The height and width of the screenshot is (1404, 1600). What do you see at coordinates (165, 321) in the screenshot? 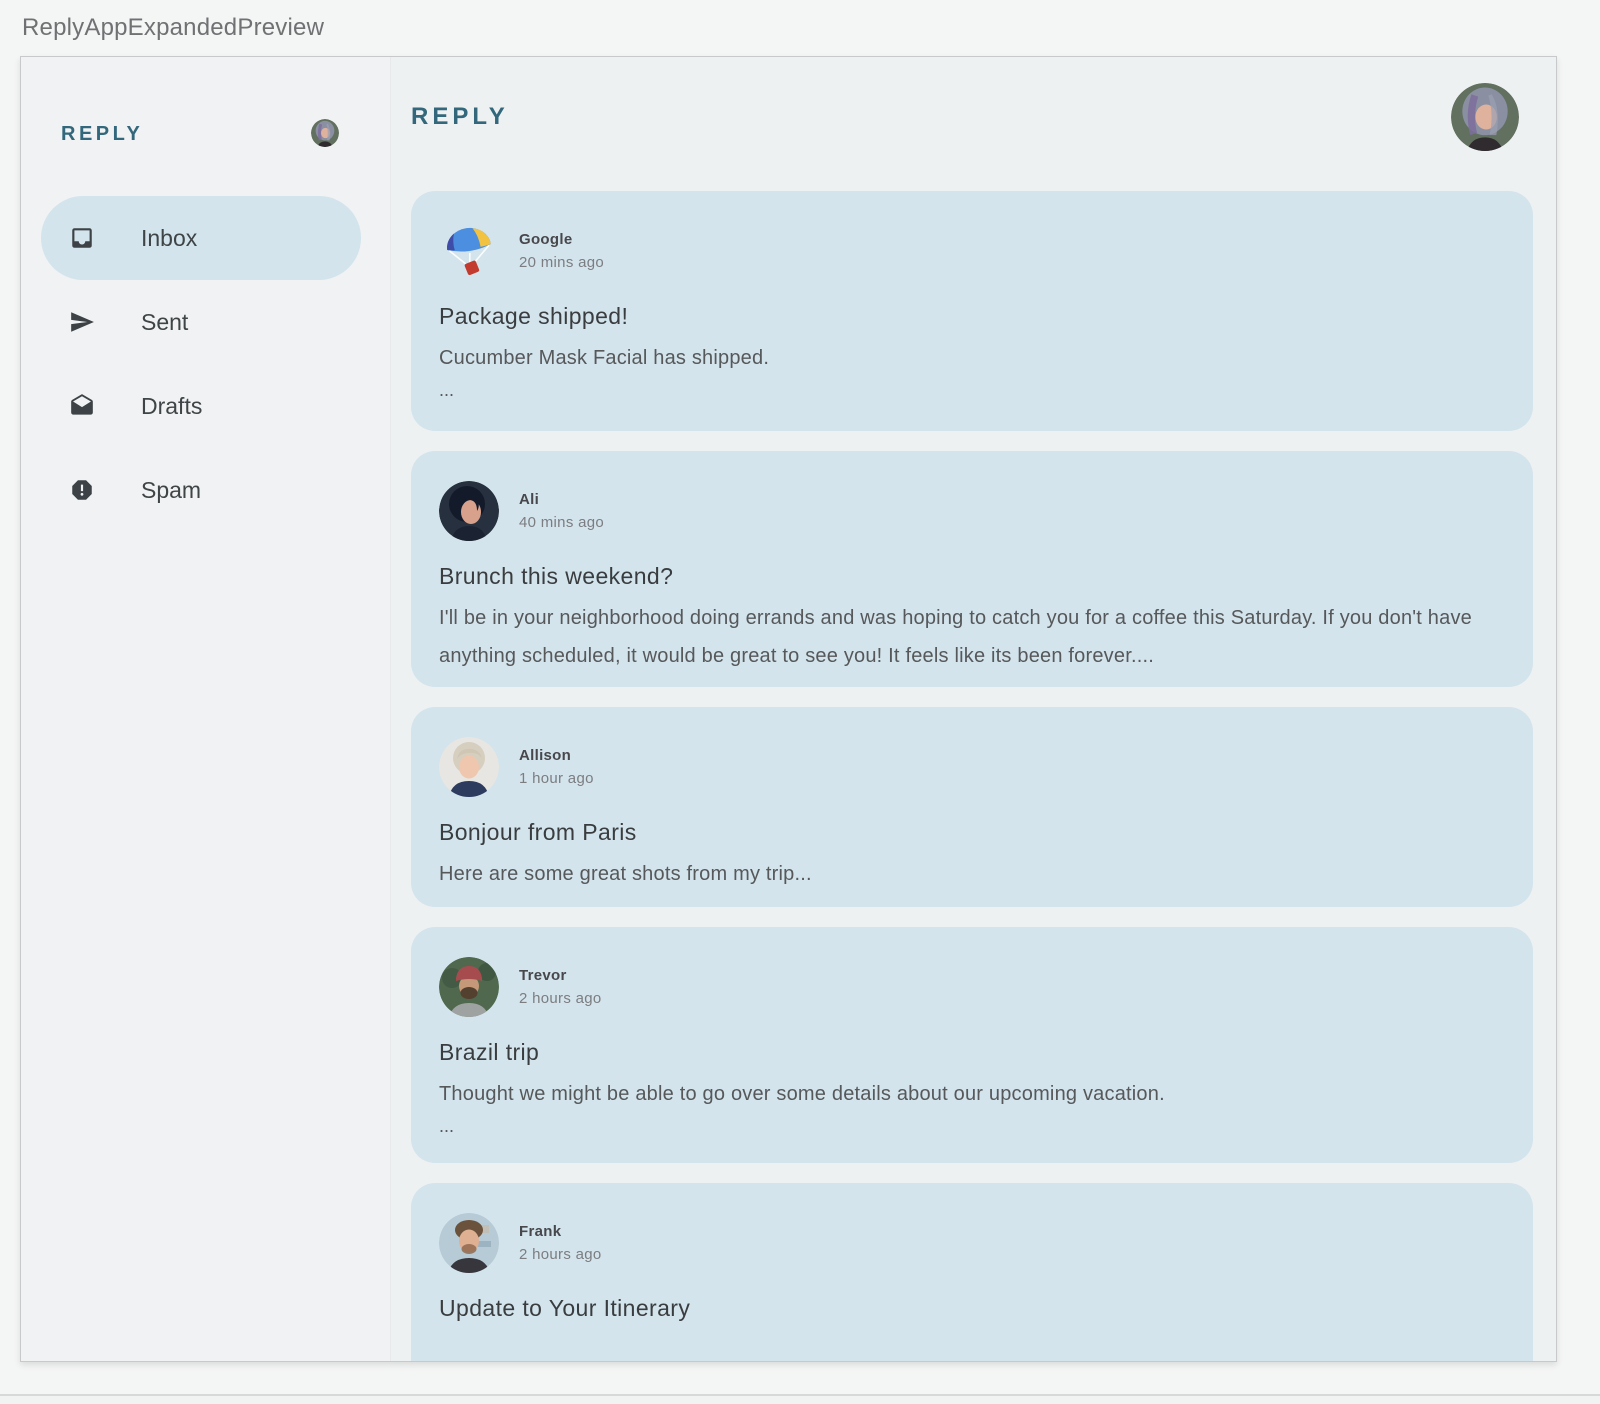
I see `sidebar-item-label: Sent` at bounding box center [165, 321].